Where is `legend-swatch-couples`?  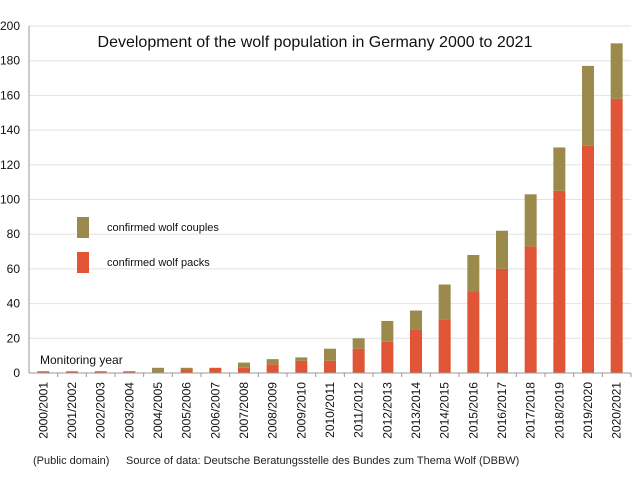 legend-swatch-couples is located at coordinates (83, 227).